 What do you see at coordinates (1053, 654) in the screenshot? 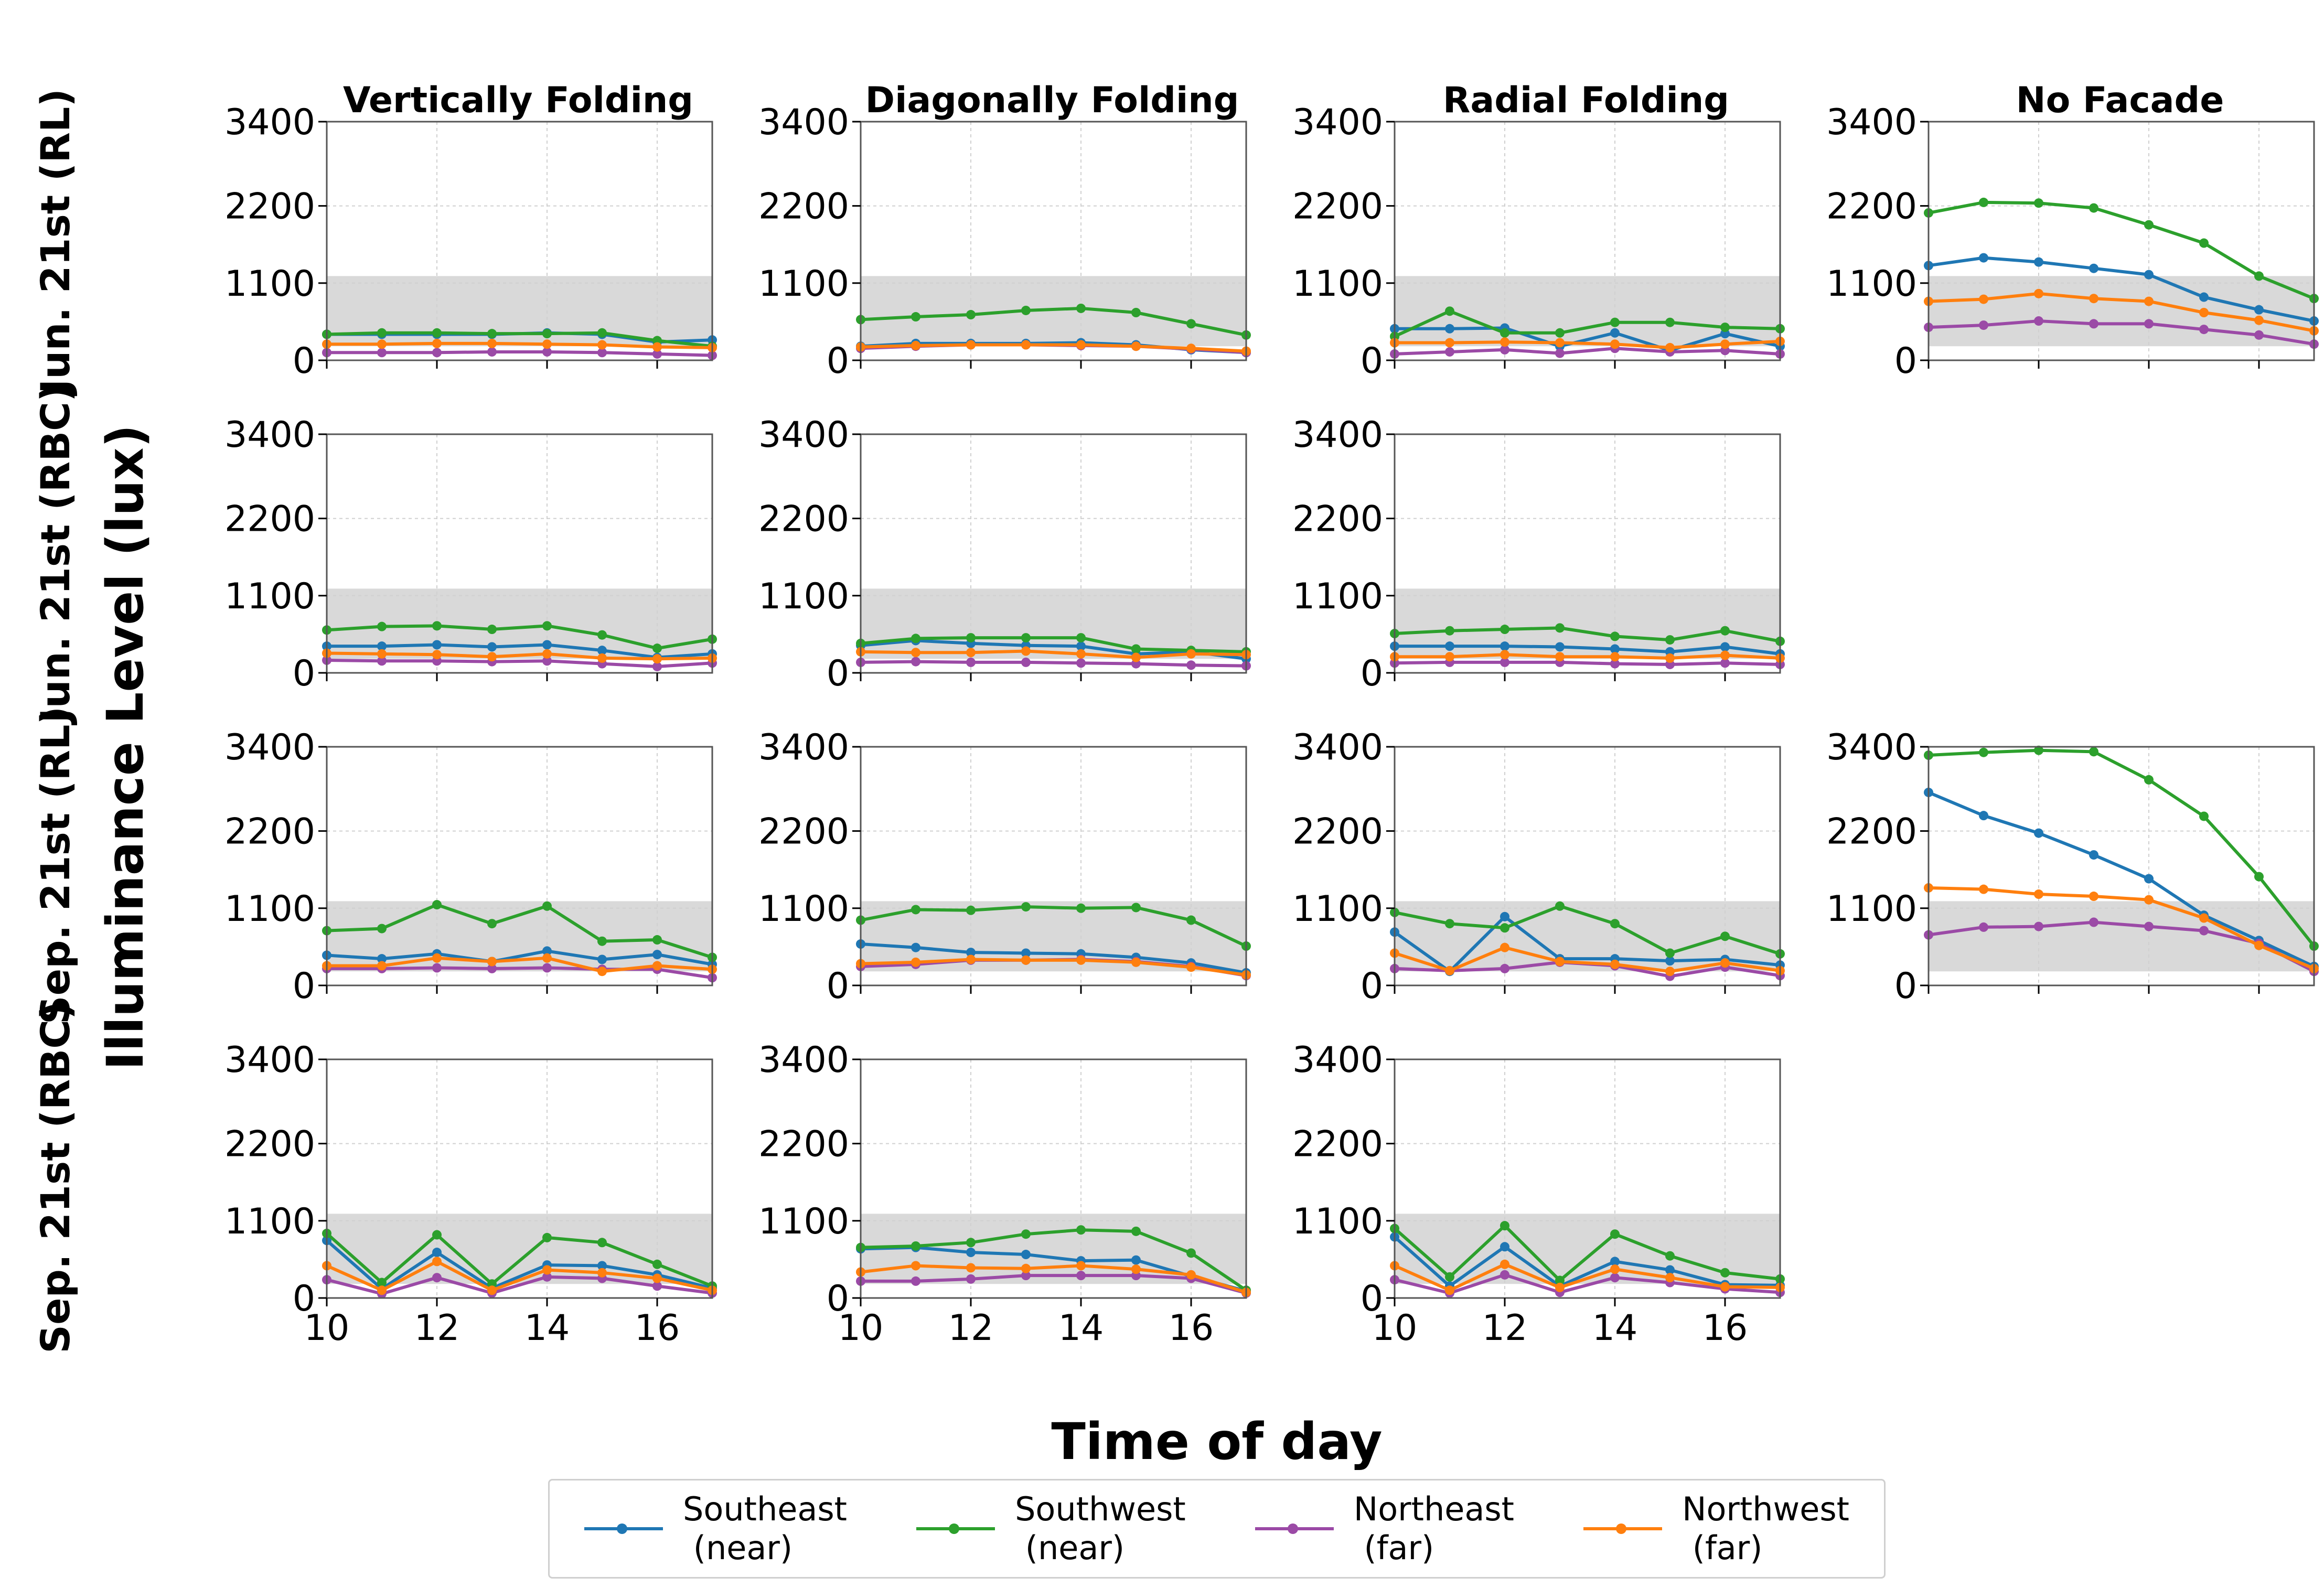
I see `series-line-northwest-far` at bounding box center [1053, 654].